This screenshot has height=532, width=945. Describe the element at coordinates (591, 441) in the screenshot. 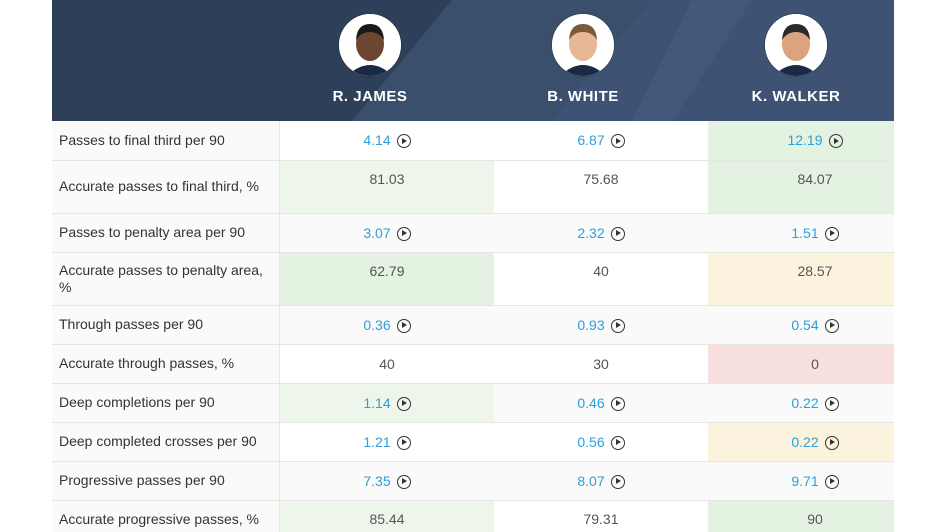

I see `stat-value-link: 0.56` at that location.